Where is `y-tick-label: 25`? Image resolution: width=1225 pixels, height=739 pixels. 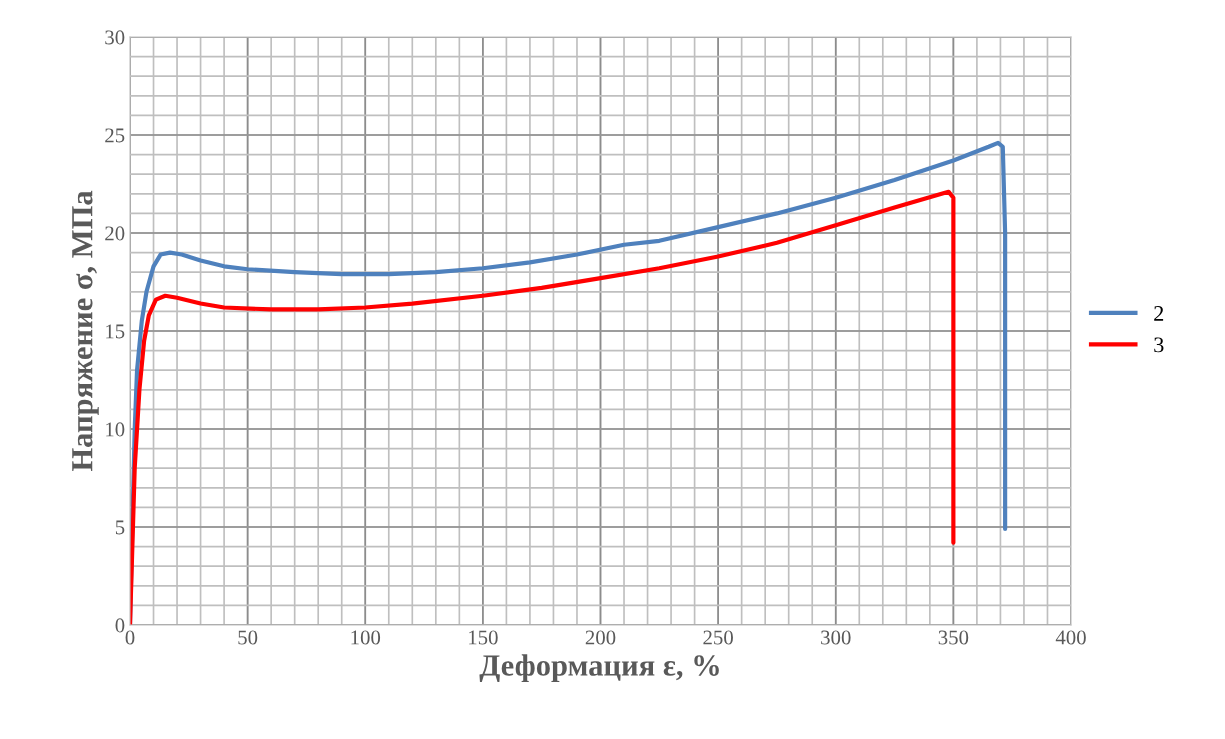
y-tick-label: 25 is located at coordinates (115, 135).